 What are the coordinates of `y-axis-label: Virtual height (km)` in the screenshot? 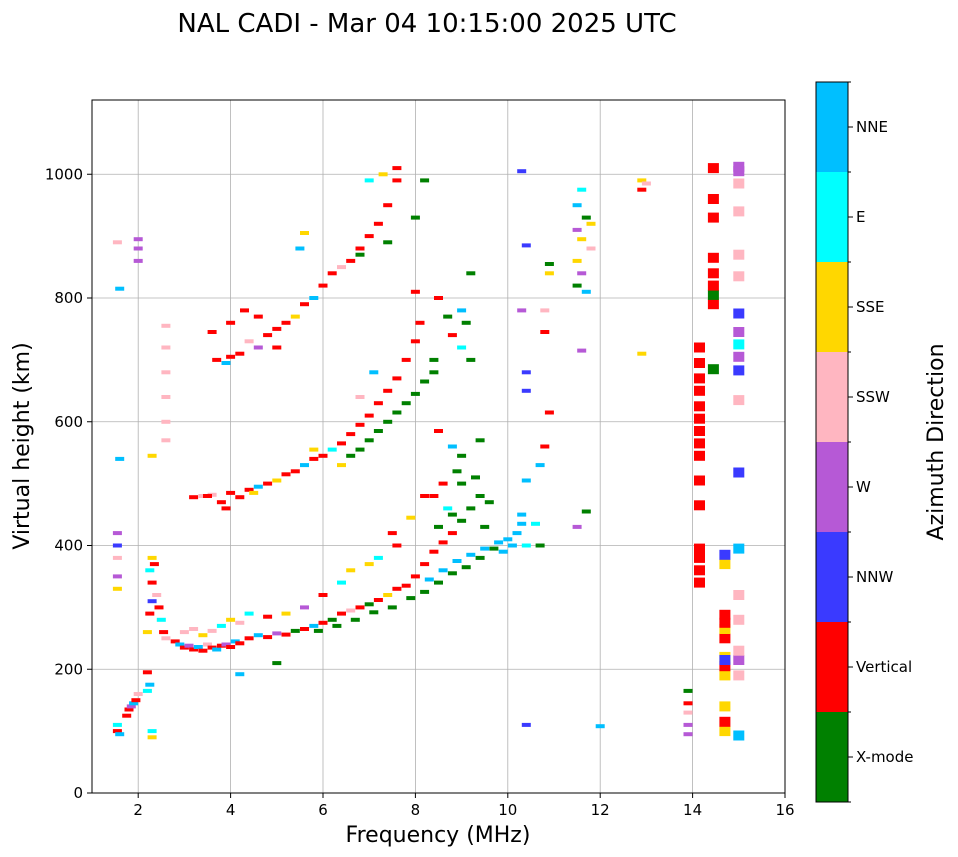 It's located at (22, 445).